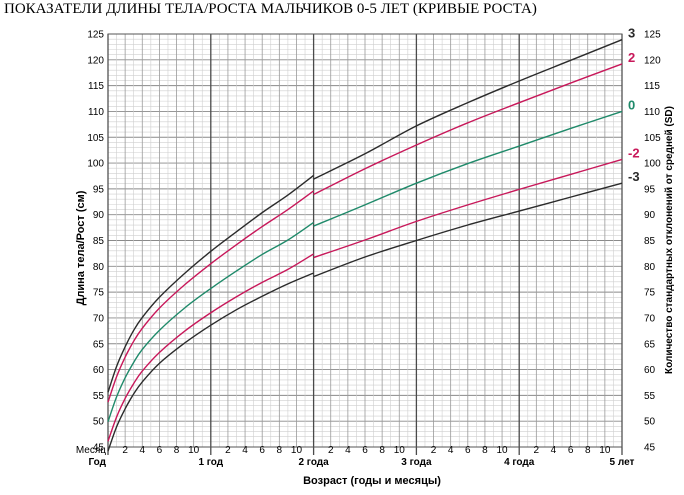 The image size is (684, 495). What do you see at coordinates (210, 462) in the screenshot?
I see `x-year-tick-label: 1 год` at bounding box center [210, 462].